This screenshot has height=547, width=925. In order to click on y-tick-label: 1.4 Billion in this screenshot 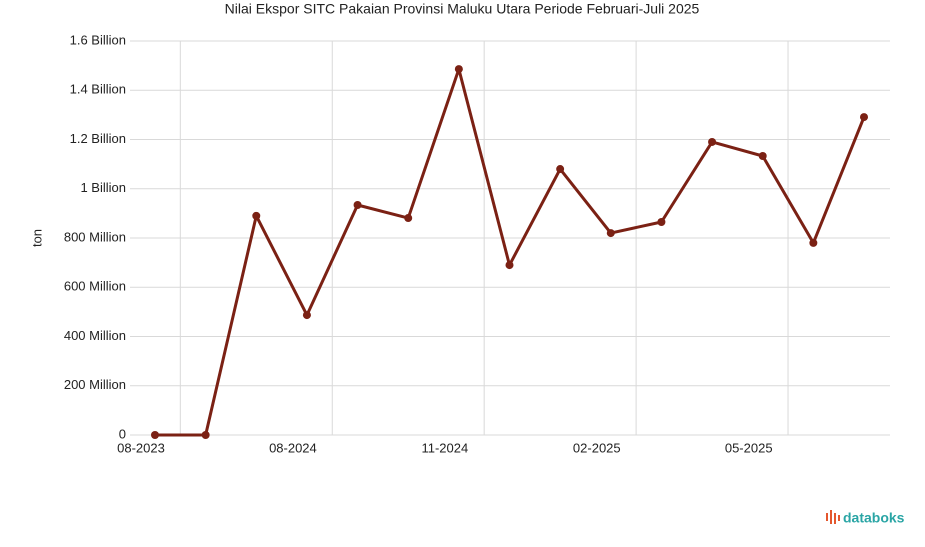, I will do `click(98, 89)`.